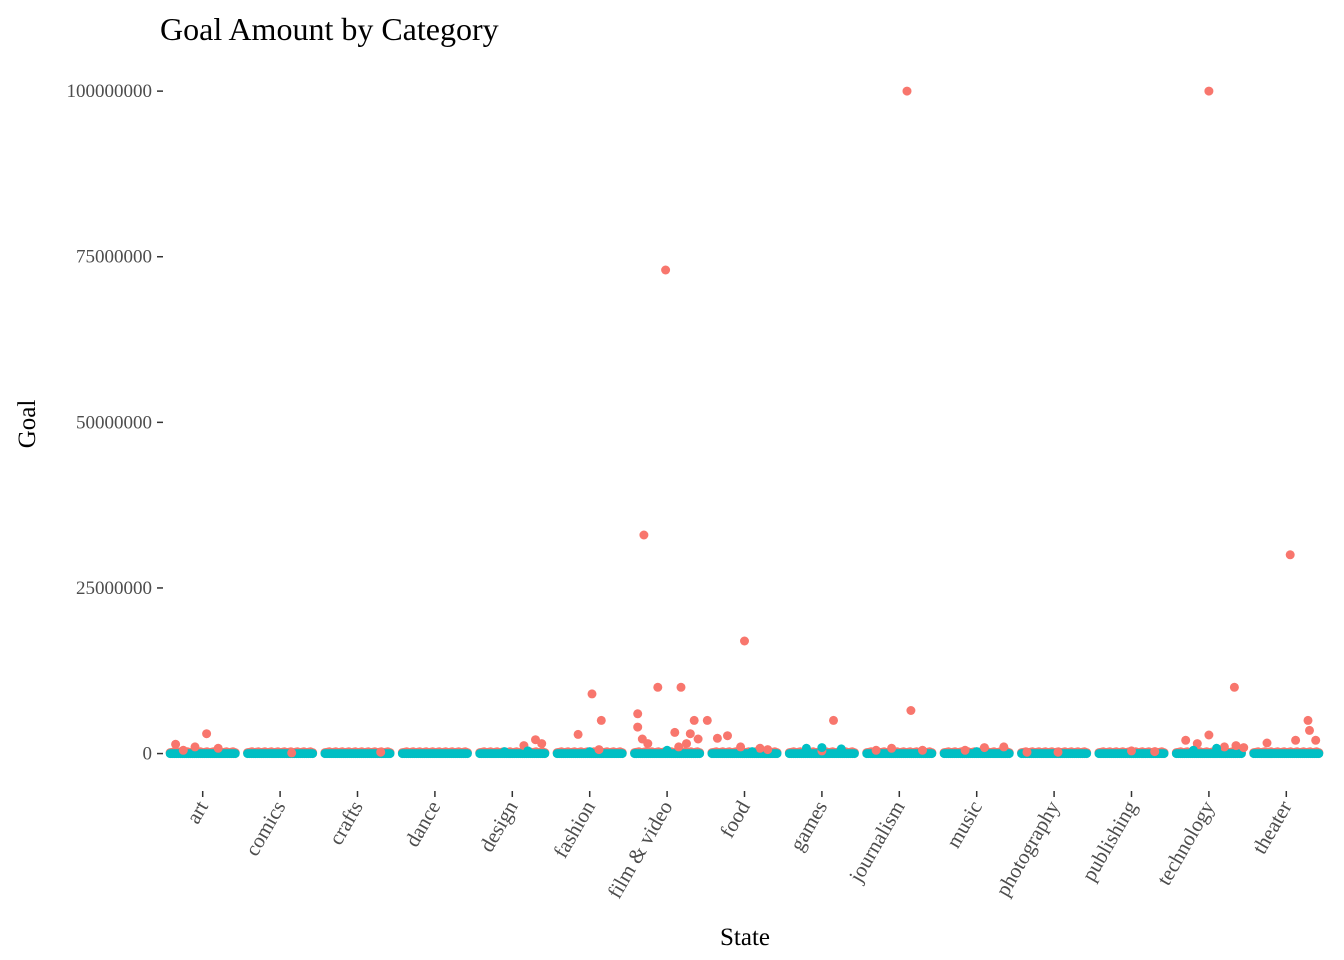 This screenshot has width=1344, height=960. I want to click on x-tick-label: design, so click(498, 826).